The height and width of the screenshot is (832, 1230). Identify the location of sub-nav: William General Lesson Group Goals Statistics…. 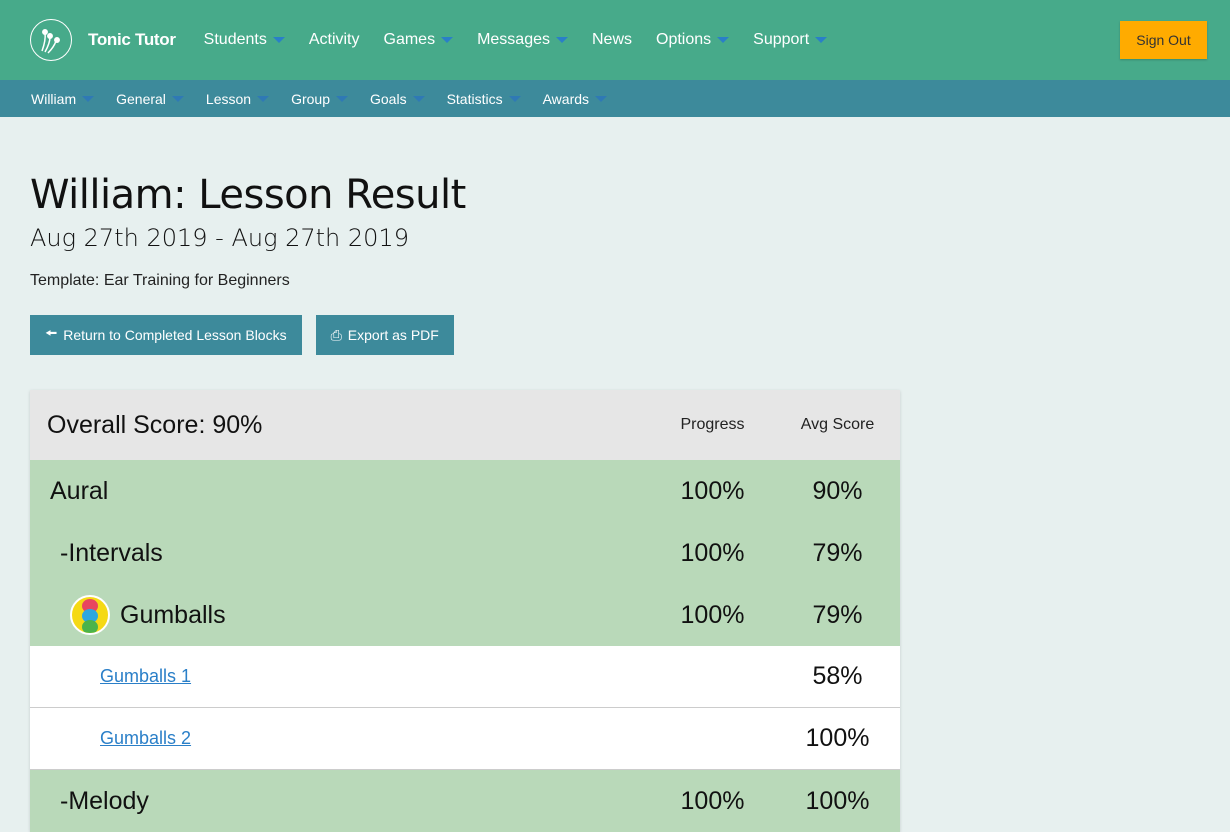
(615, 98).